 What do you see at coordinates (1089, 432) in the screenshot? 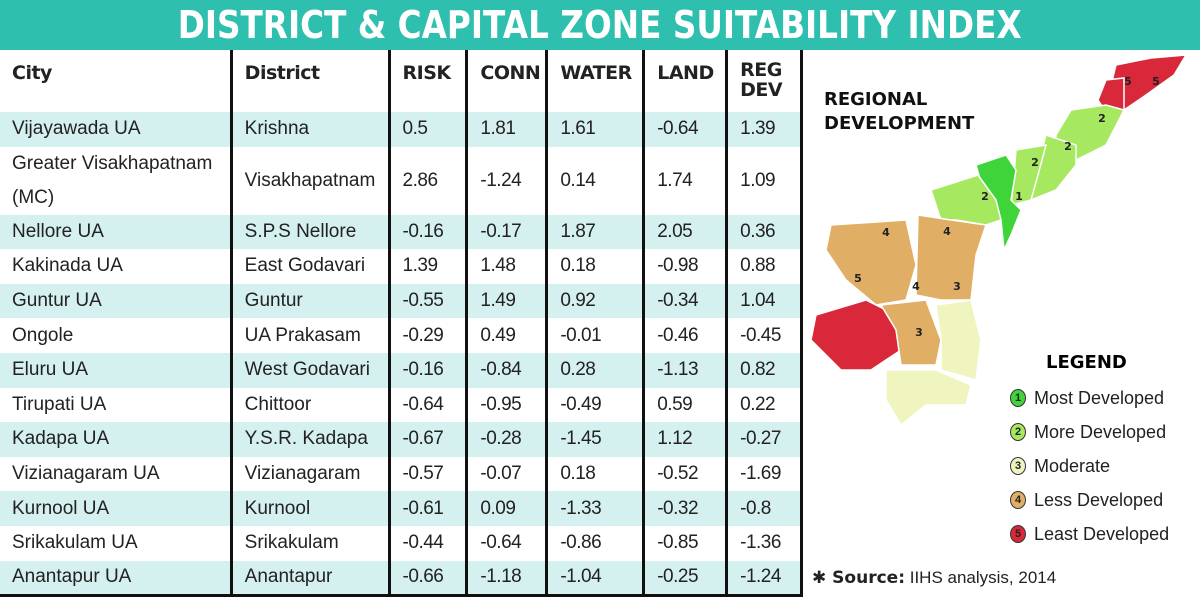
I see `legend-item: 2 More Developed` at bounding box center [1089, 432].